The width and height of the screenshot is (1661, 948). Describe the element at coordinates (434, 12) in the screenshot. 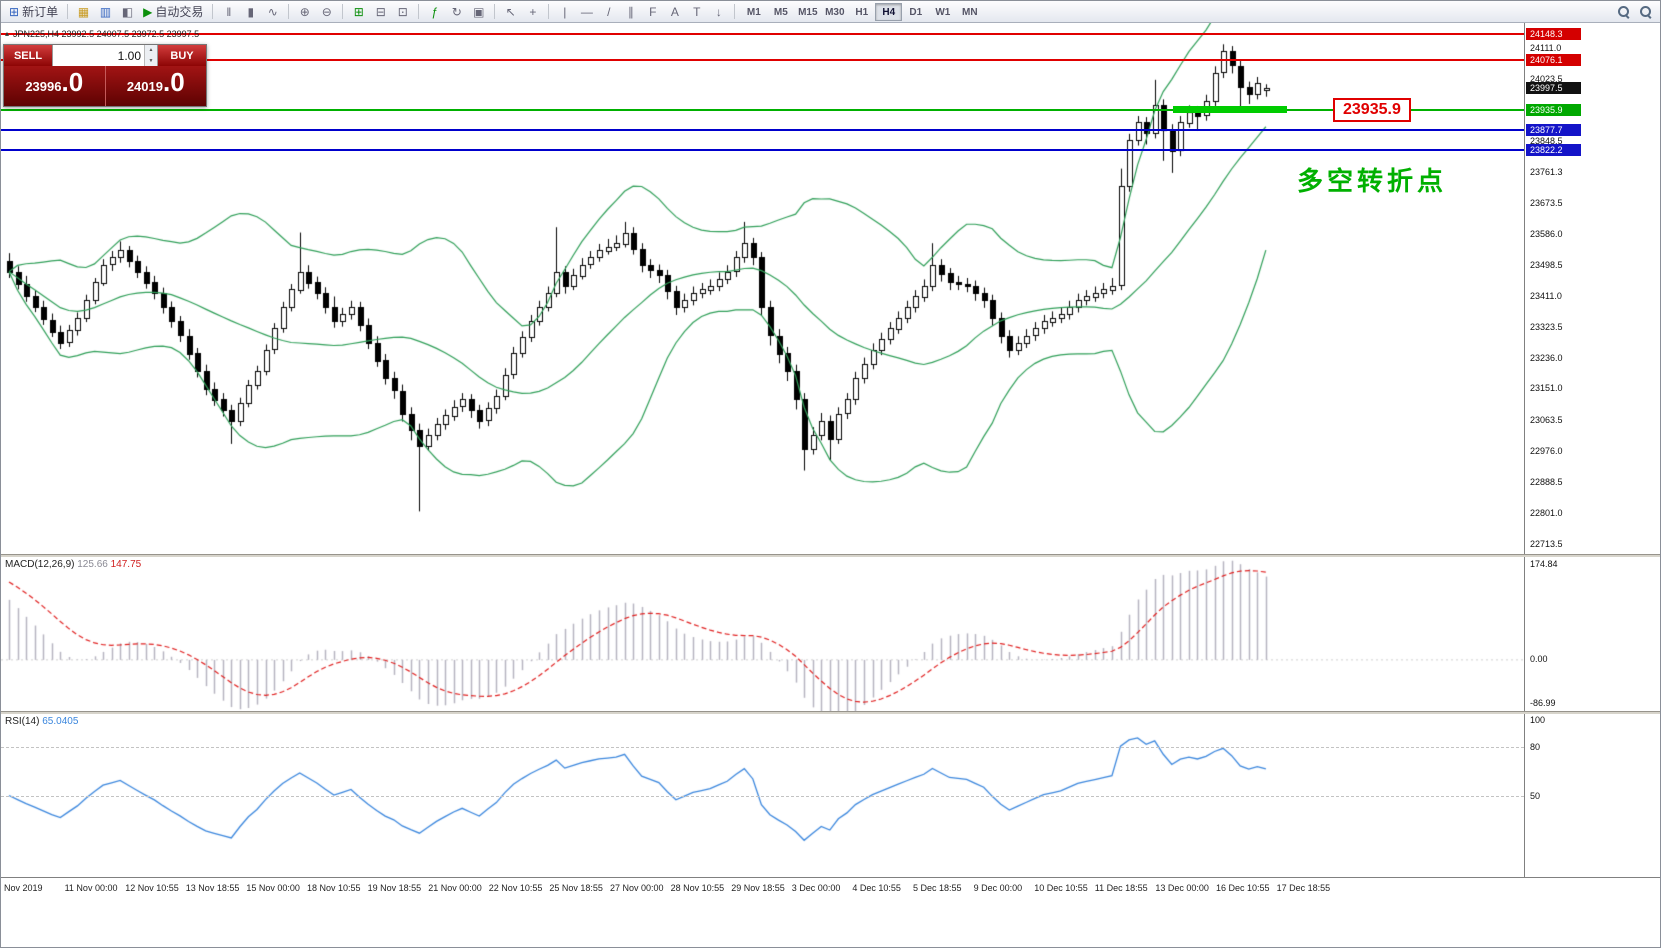

I see `indicators-button: ƒ` at that location.